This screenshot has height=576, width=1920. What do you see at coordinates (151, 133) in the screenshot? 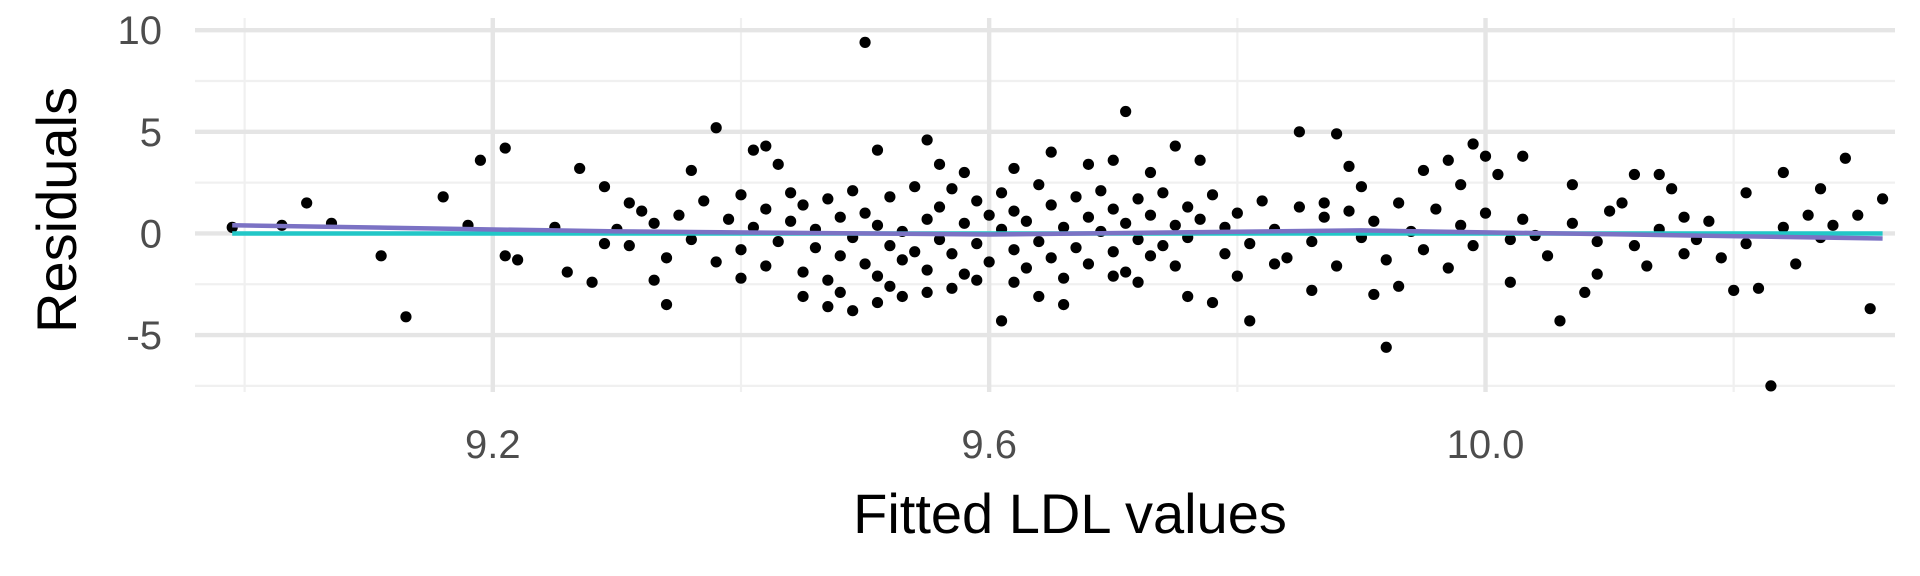
I see `y-tick-label: 5` at bounding box center [151, 133].